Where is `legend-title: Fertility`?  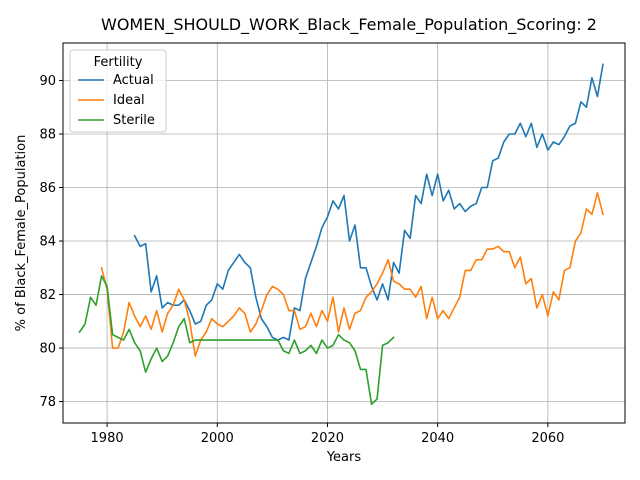
legend-title: Fertility is located at coordinates (118, 62).